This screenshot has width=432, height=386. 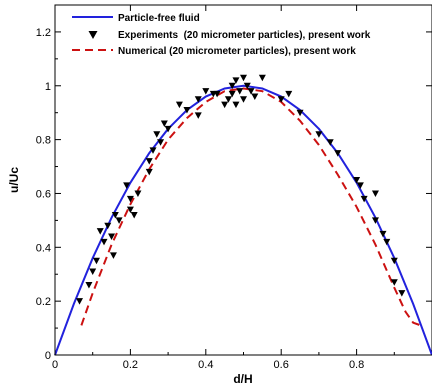 What do you see at coordinates (159, 18) in the screenshot?
I see `legend-label-particle-free: Particle-free fluid` at bounding box center [159, 18].